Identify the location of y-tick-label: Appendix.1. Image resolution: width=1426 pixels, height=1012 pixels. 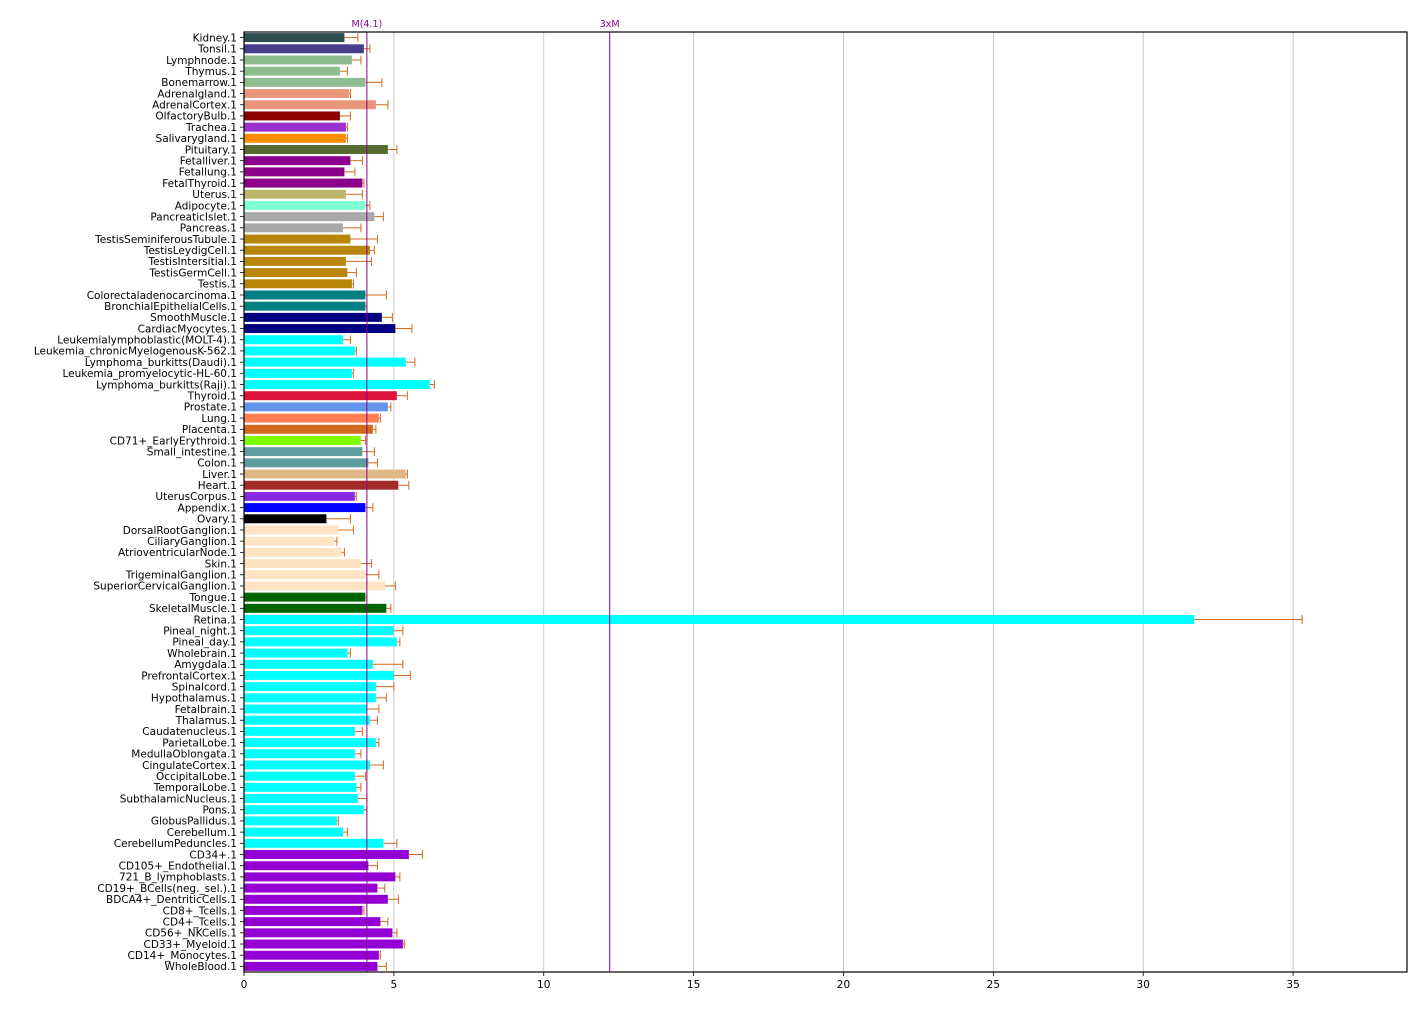
(207, 508).